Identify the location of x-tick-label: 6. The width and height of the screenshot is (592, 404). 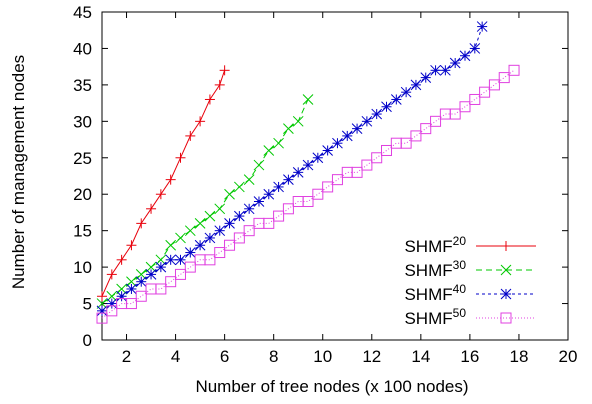
(224, 356).